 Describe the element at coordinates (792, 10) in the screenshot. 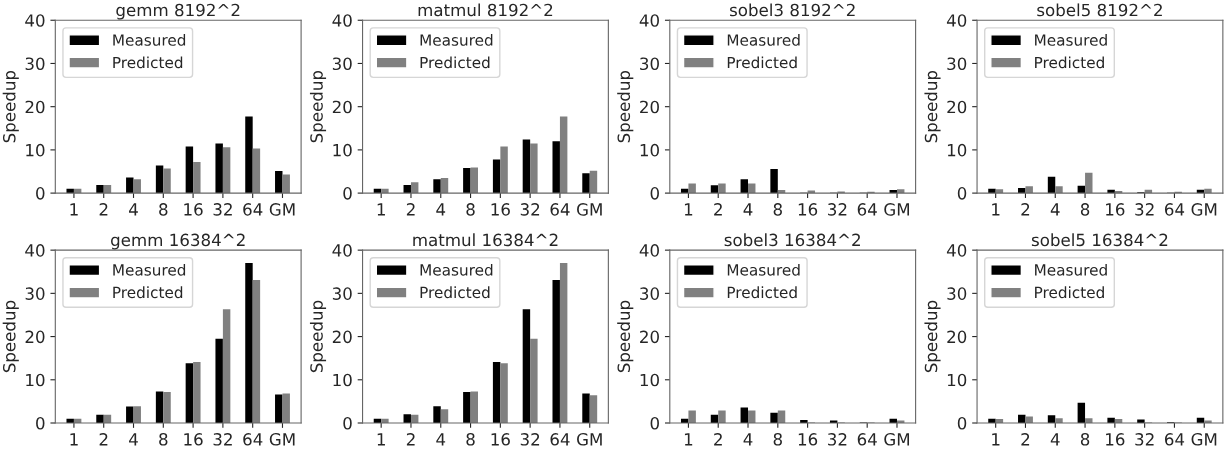

I see `chart-title: sobel3 8192^2` at that location.